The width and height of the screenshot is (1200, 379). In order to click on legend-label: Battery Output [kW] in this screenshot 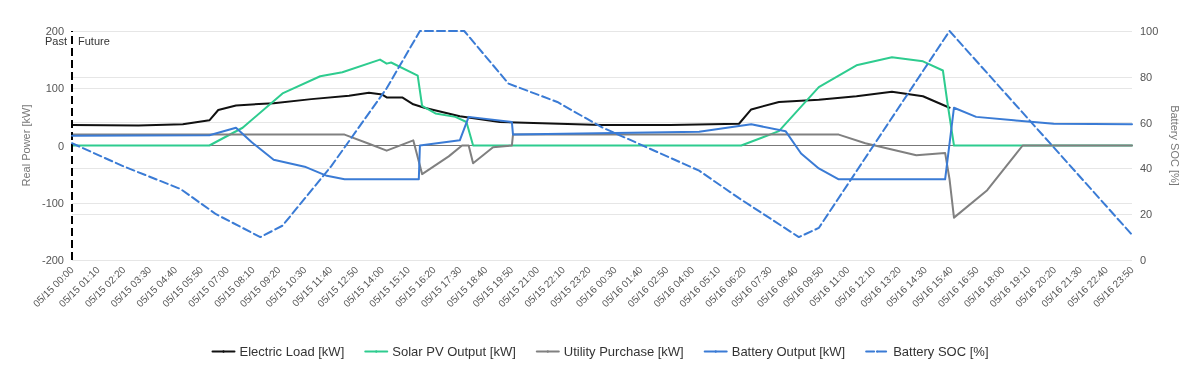, I will do `click(788, 351)`.